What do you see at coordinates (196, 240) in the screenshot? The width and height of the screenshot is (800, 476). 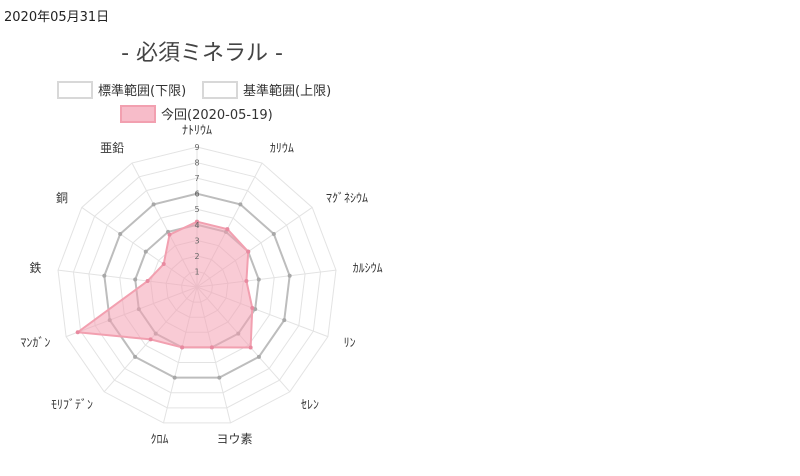 I see `tick-label: 3` at bounding box center [196, 240].